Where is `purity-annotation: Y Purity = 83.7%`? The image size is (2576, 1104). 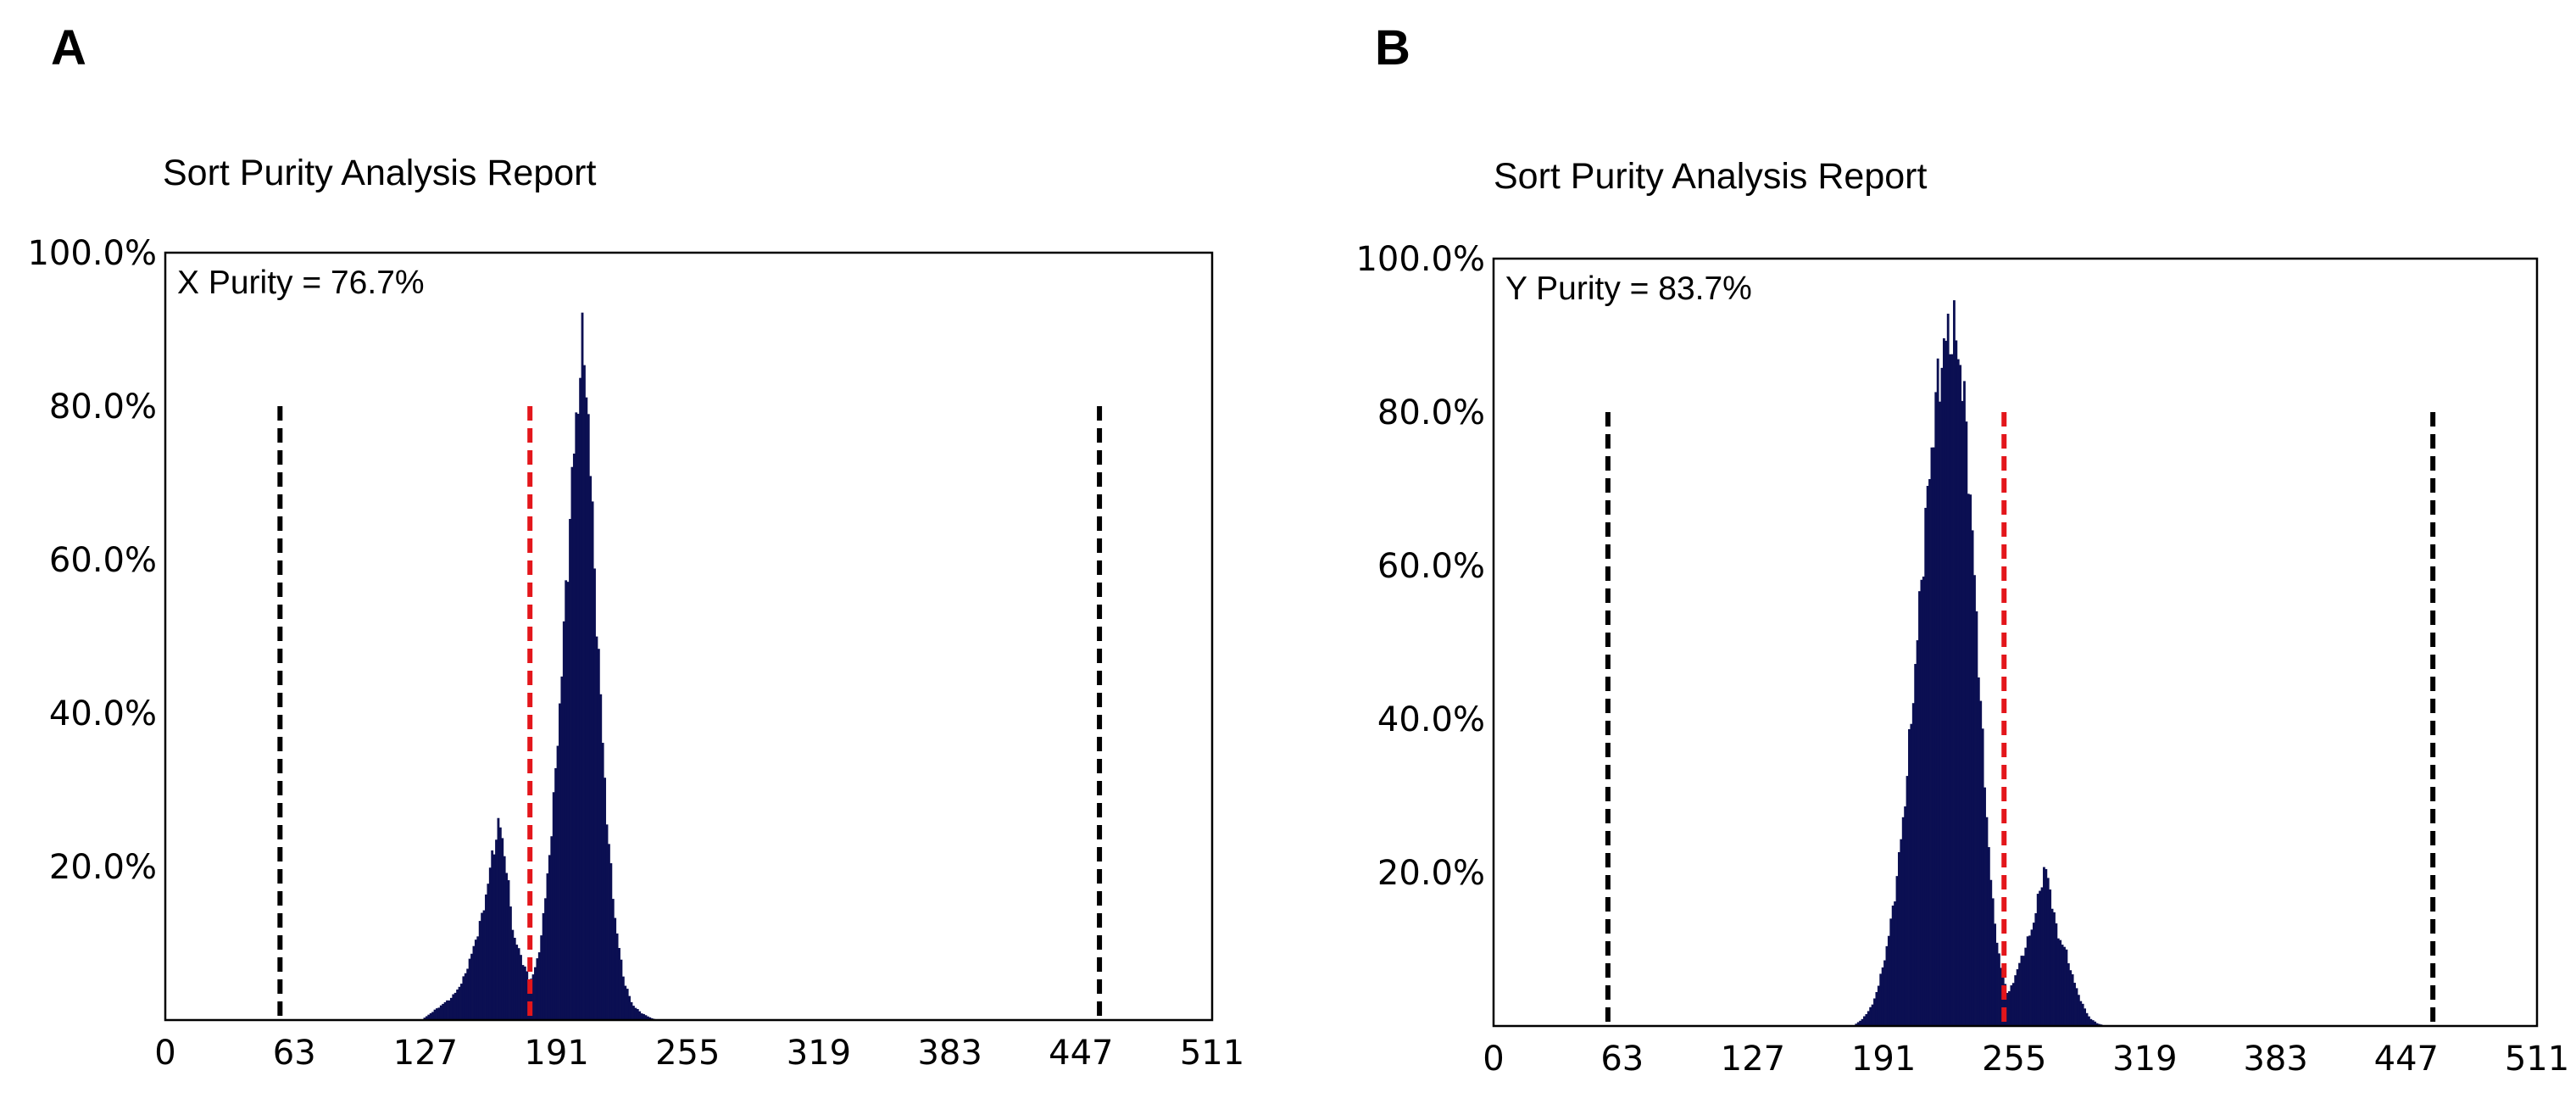
purity-annotation: Y Purity = 83.7% is located at coordinates (1628, 288).